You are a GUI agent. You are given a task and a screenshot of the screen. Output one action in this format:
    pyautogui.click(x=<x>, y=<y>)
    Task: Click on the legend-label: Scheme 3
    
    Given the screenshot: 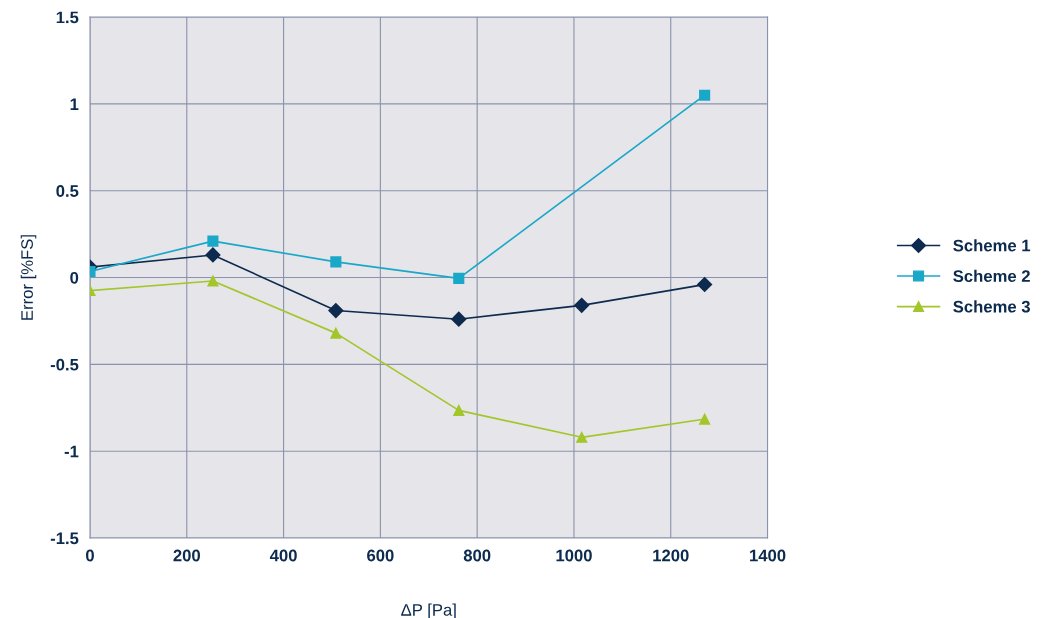 What is the action you would take?
    pyautogui.click(x=991, y=306)
    